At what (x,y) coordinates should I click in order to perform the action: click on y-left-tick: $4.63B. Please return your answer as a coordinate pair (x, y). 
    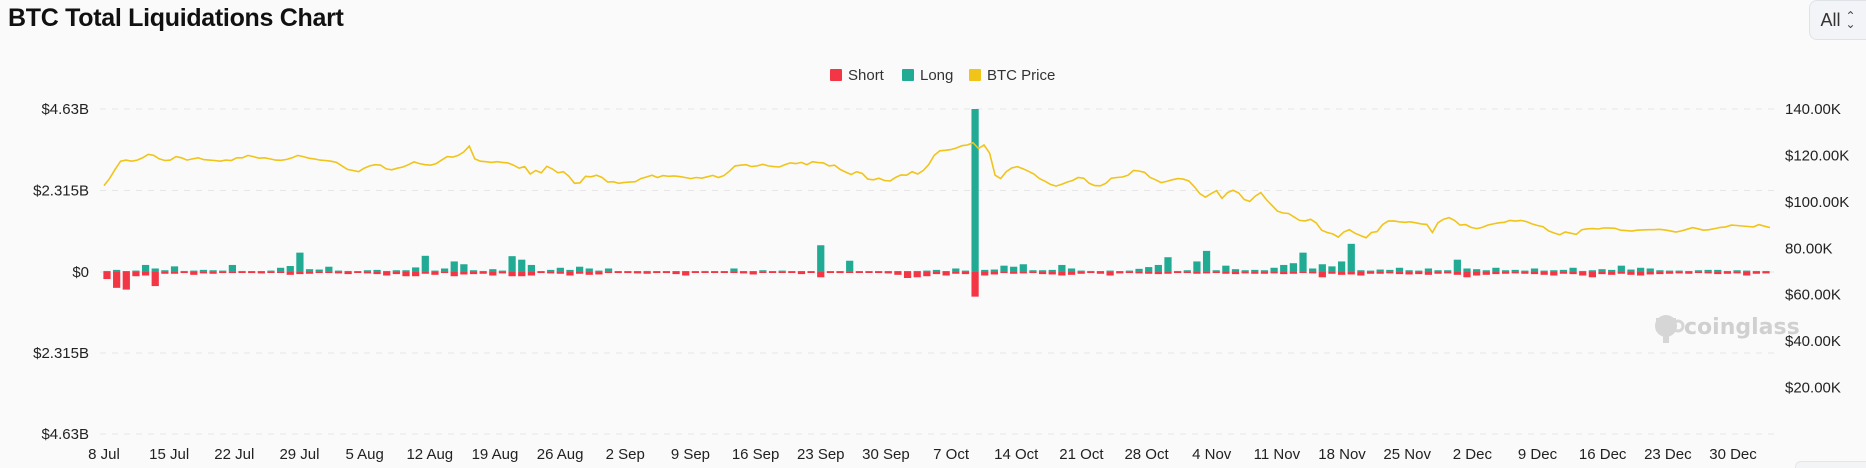
    Looking at the image, I should click on (65, 434).